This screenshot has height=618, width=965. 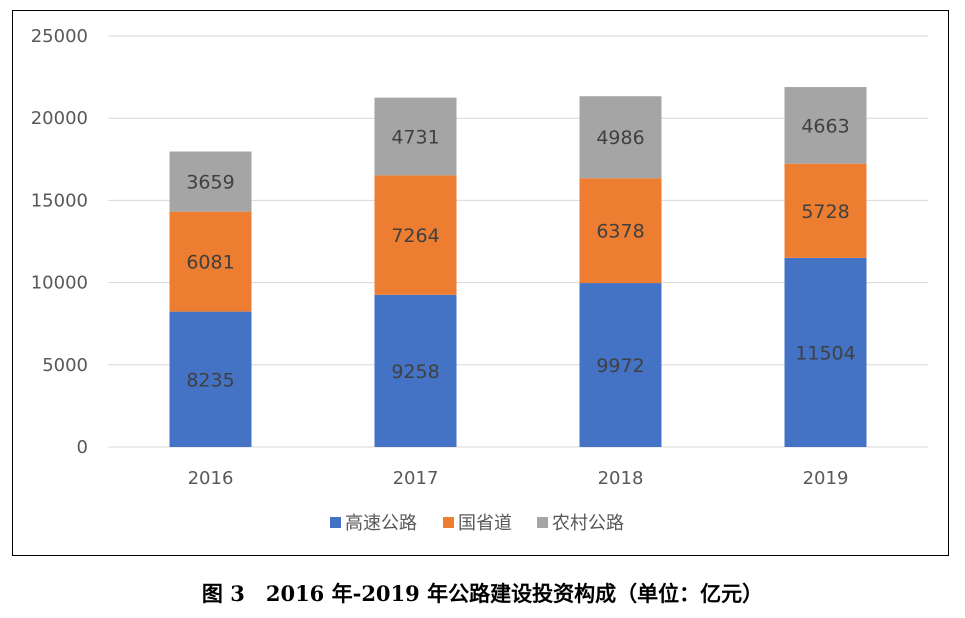 I want to click on x-tick-label: 2016, so click(x=211, y=478).